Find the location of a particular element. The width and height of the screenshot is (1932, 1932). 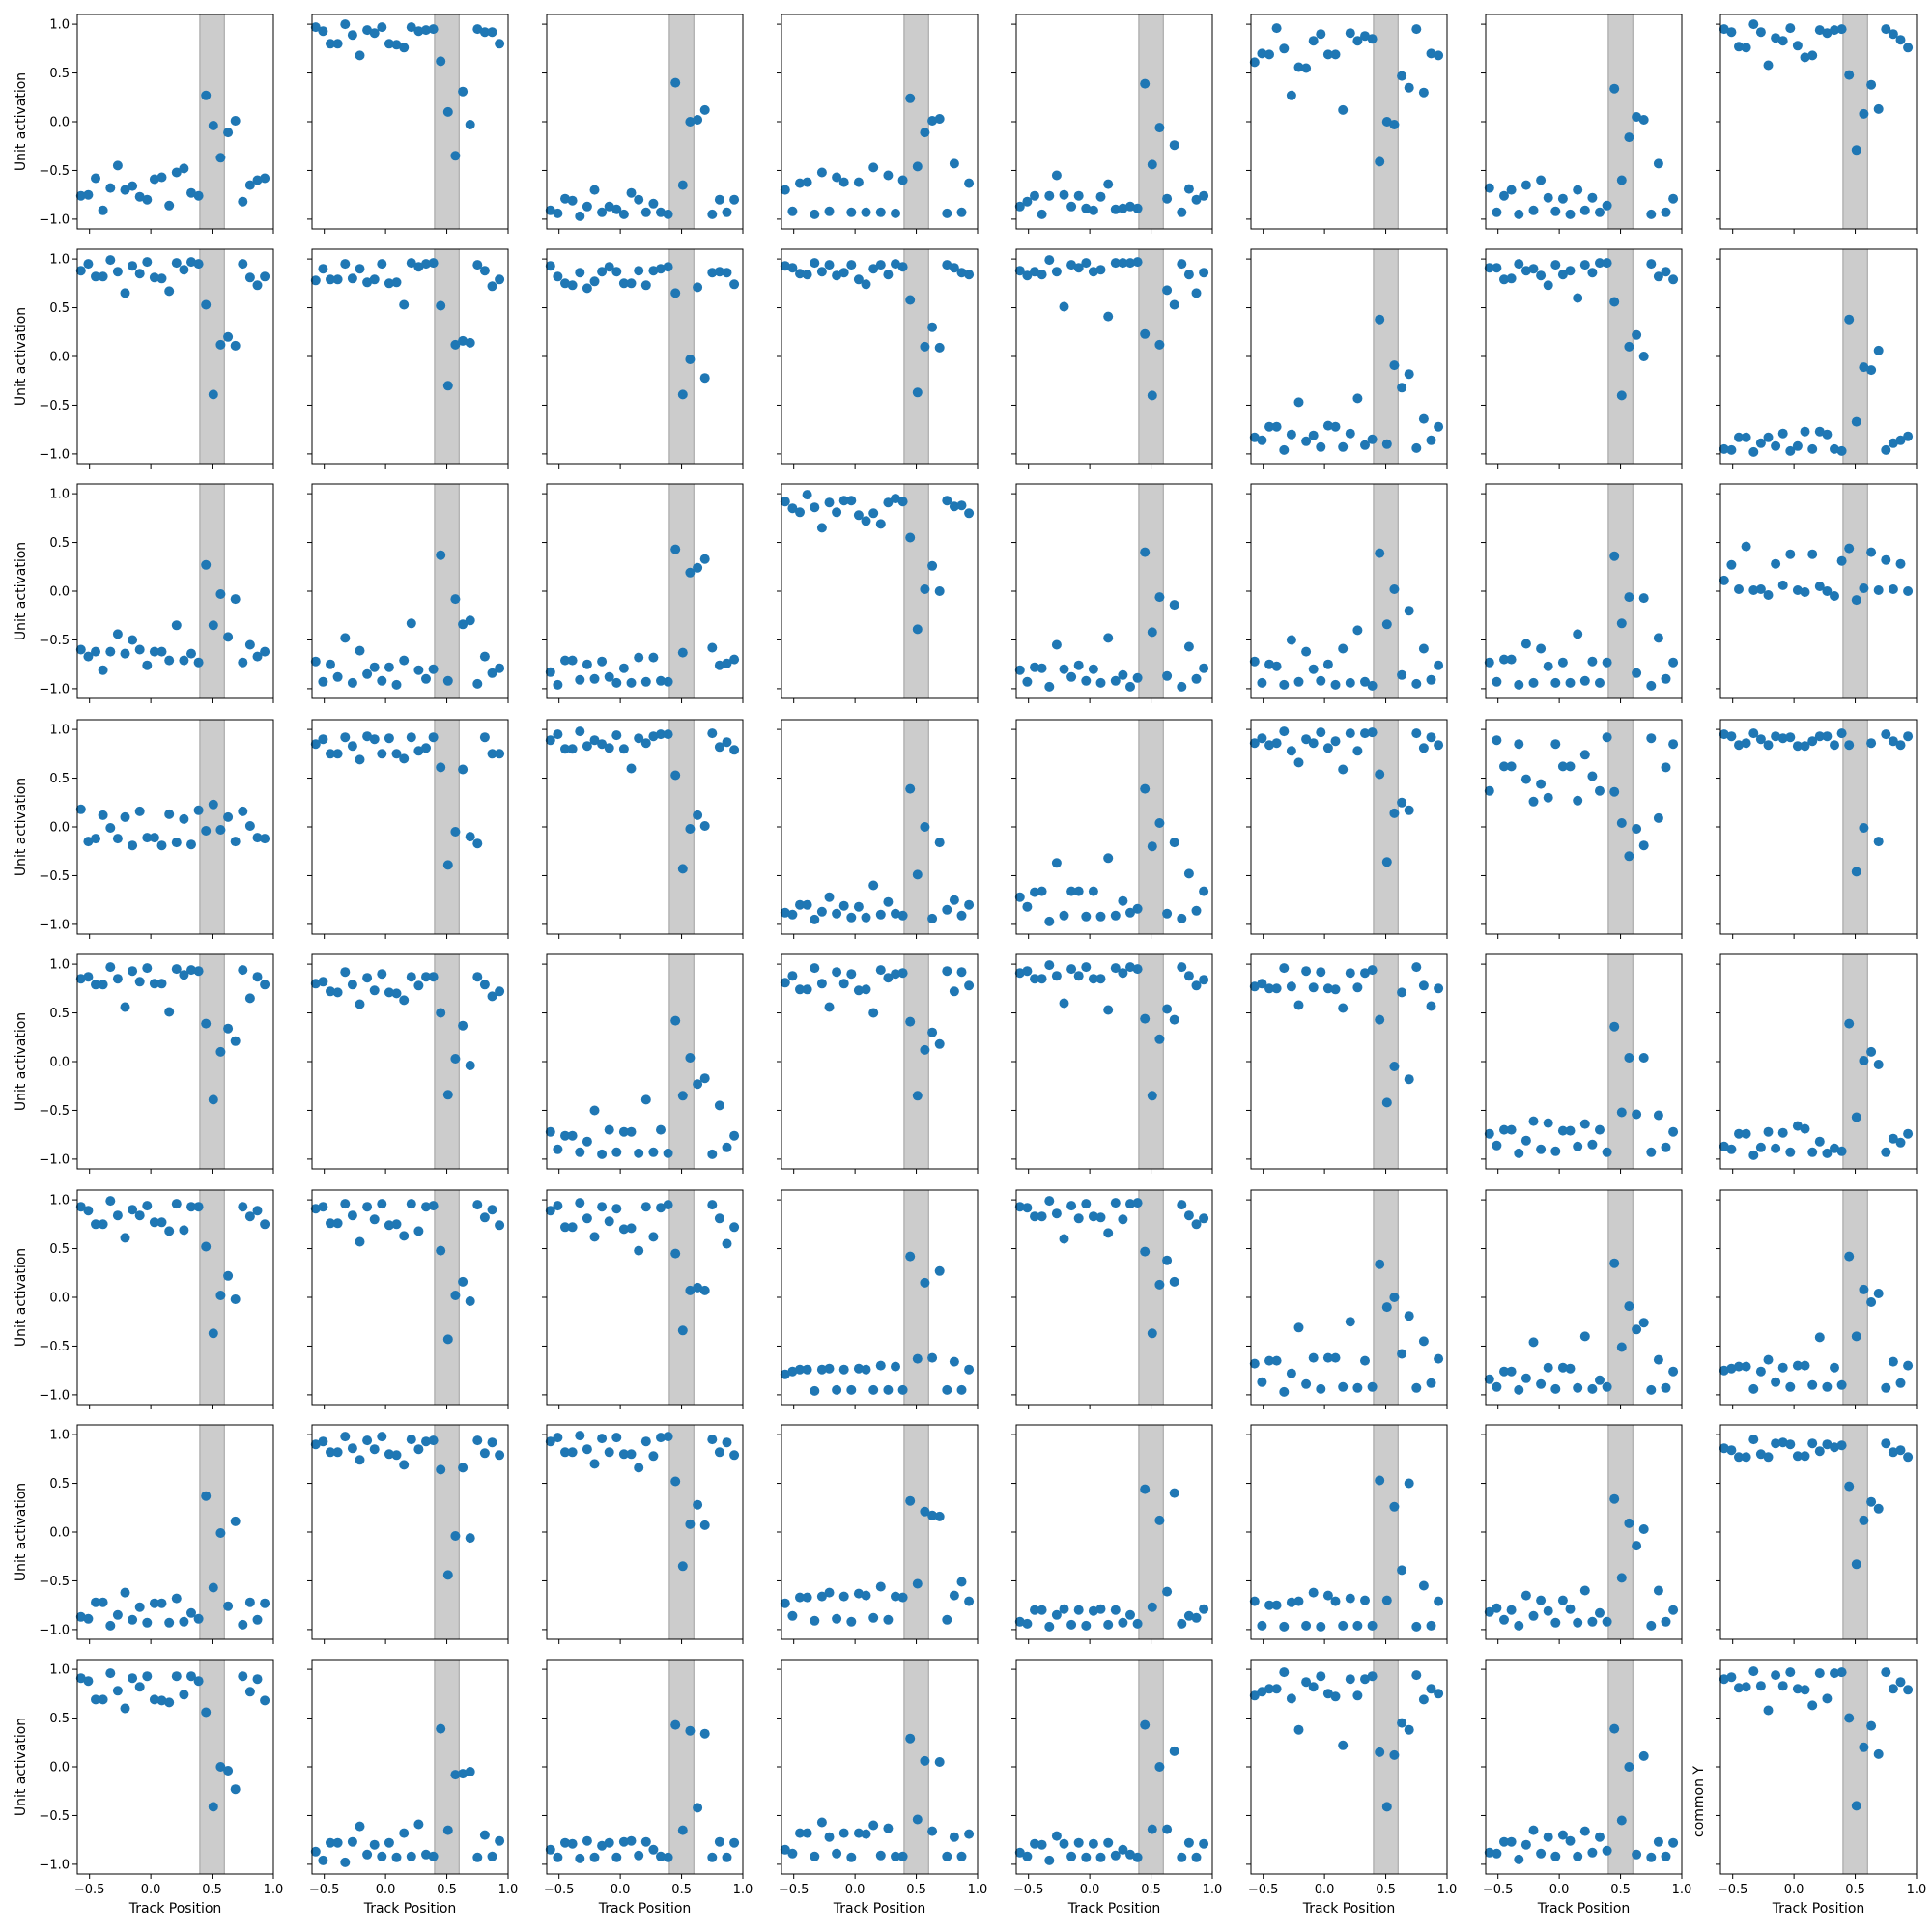

shaded-region is located at coordinates (916, 356).